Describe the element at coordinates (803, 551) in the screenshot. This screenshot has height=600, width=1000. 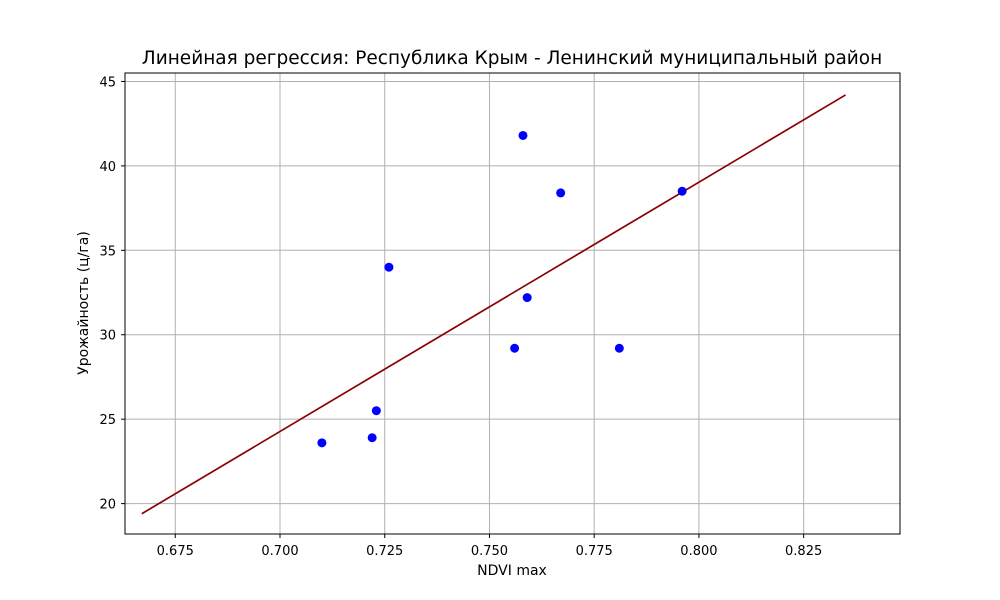
I see `x-tick-label: 0.825` at that location.